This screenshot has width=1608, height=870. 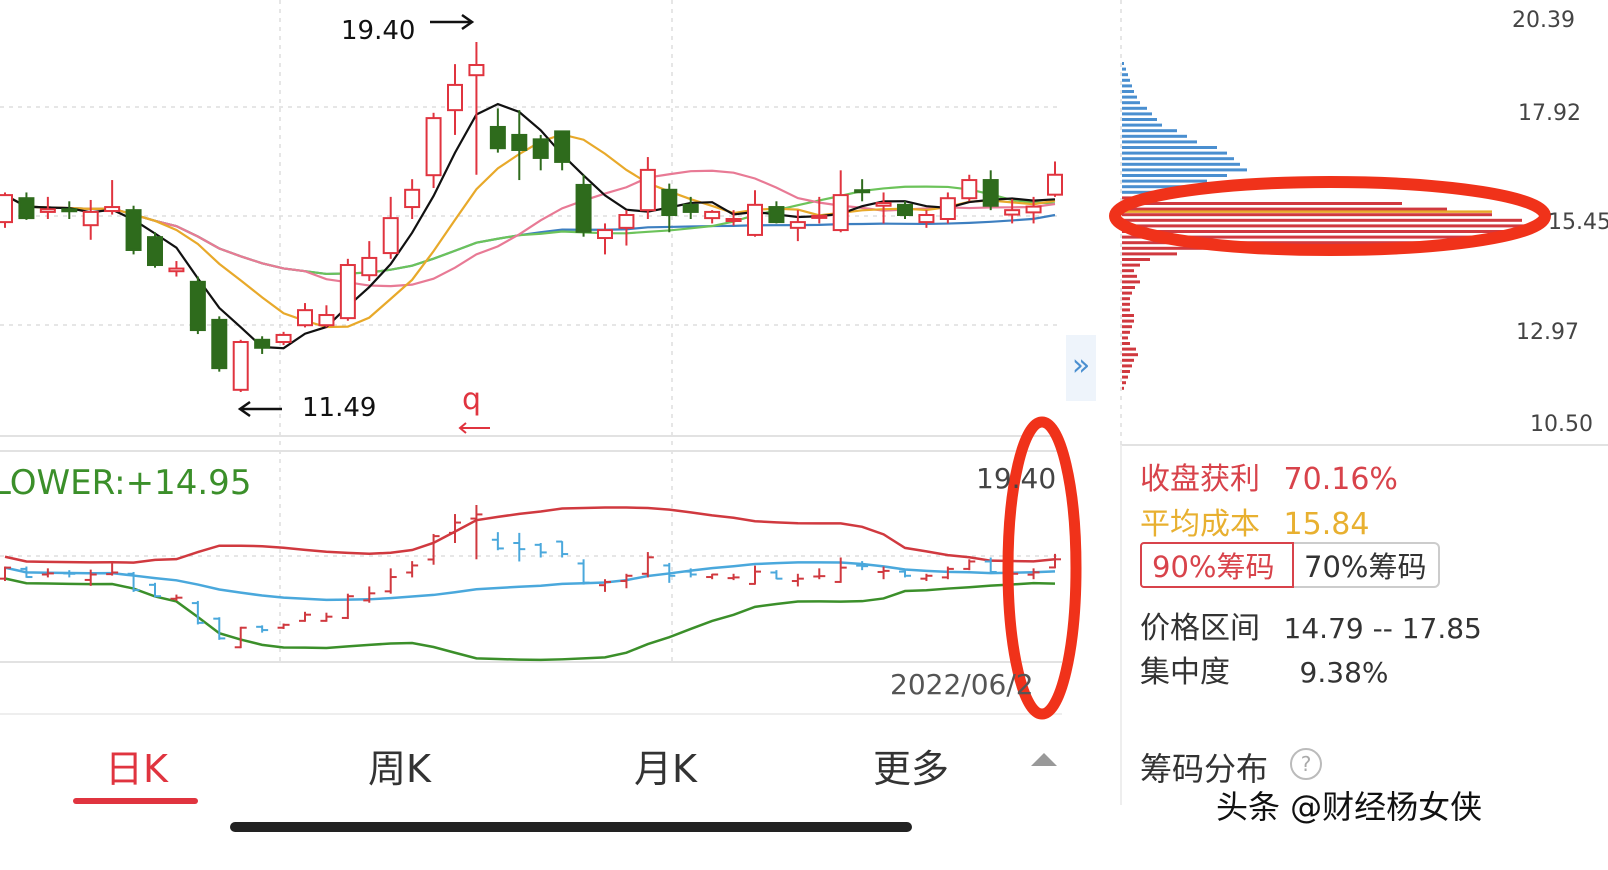 What do you see at coordinates (1344, 672) in the screenshot?
I see `concentration-value: 9.38%` at bounding box center [1344, 672].